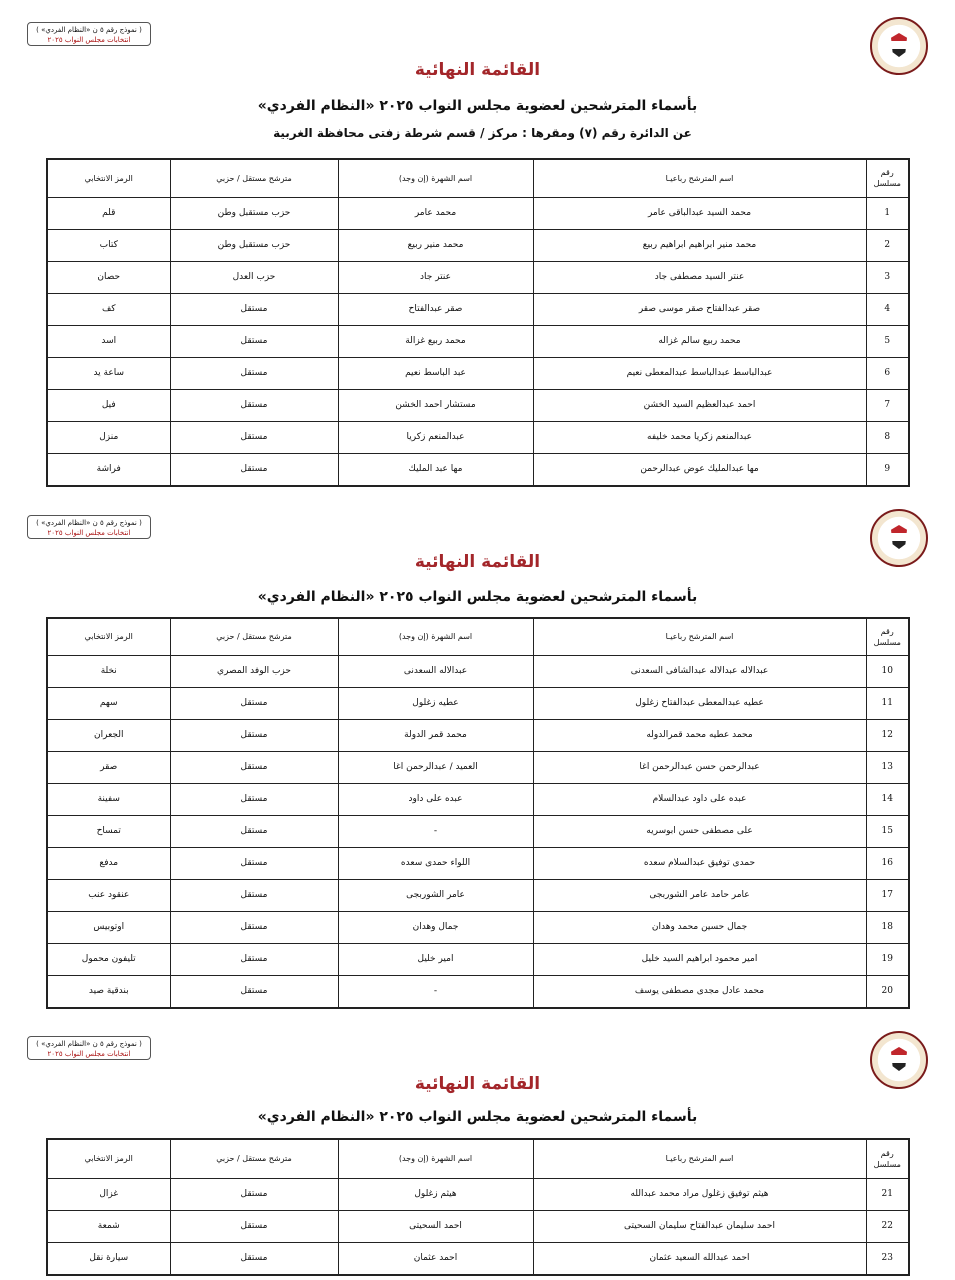  Describe the element at coordinates (435, 959) in the screenshot. I see `cell-nickname: امير خليل` at that location.